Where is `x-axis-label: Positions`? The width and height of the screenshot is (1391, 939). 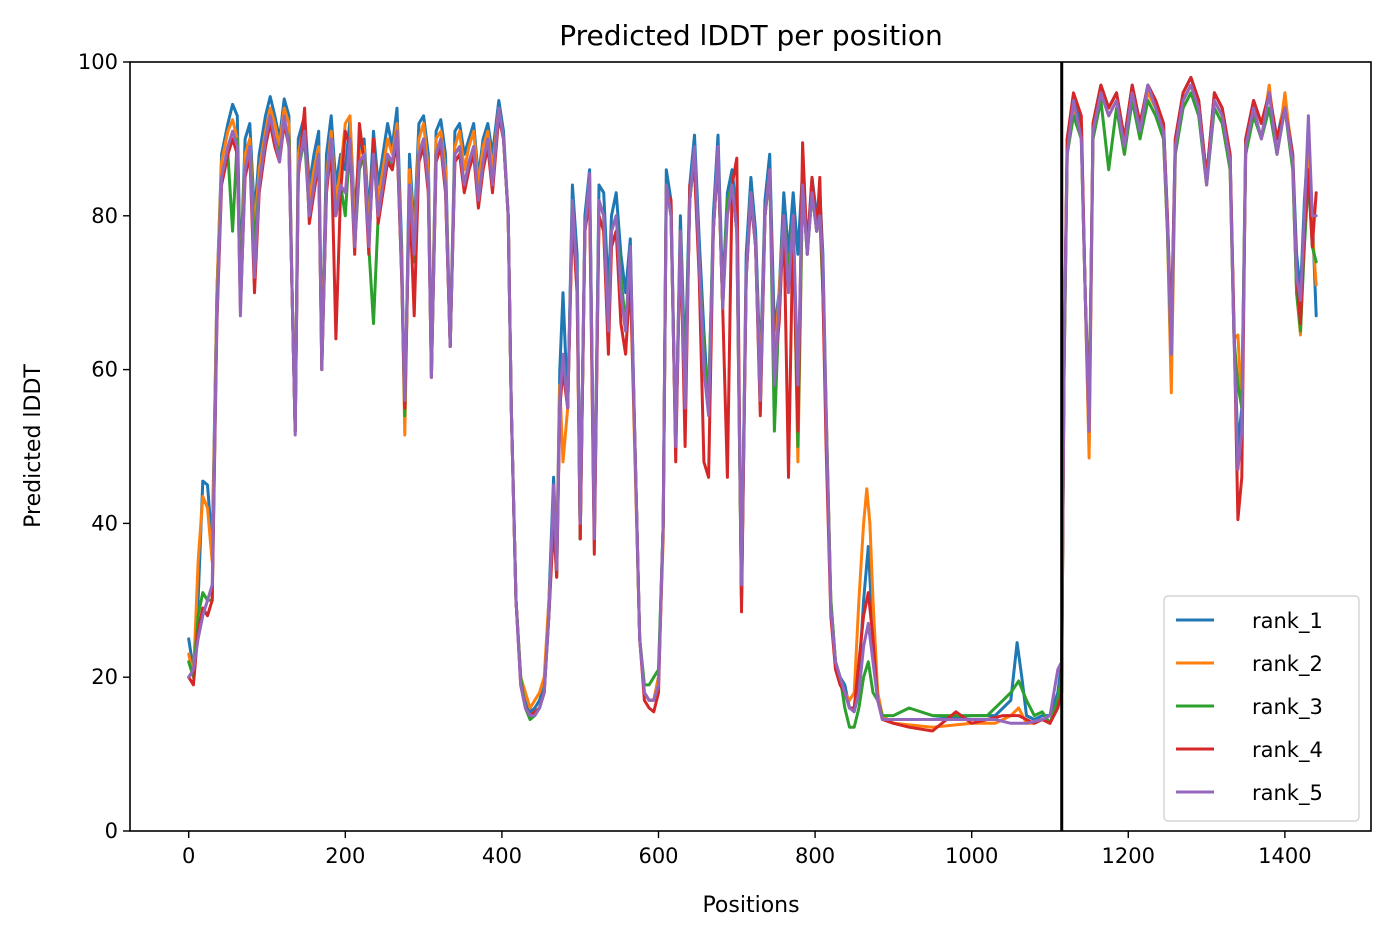
x-axis-label: Positions is located at coordinates (750, 905).